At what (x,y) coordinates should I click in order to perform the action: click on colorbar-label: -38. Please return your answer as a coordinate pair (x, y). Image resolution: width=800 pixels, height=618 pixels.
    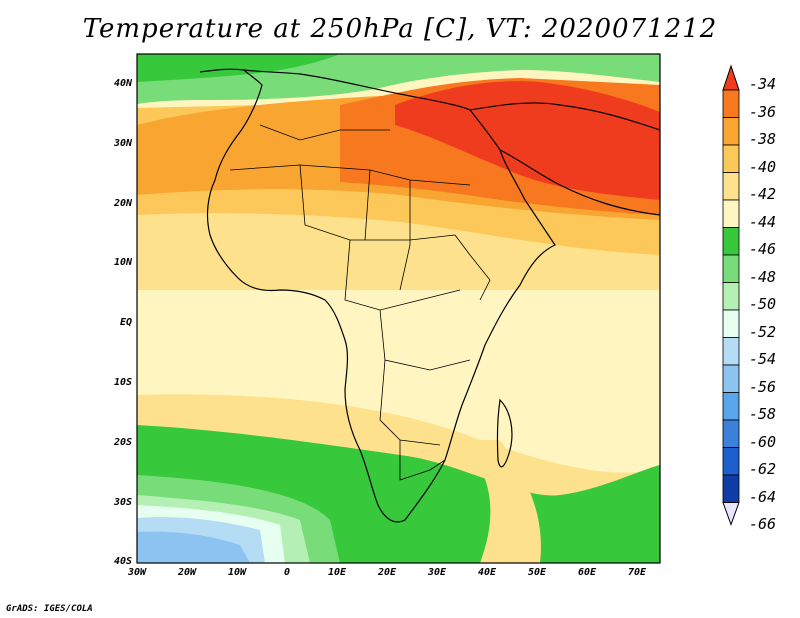
    Looking at the image, I should click on (763, 139).